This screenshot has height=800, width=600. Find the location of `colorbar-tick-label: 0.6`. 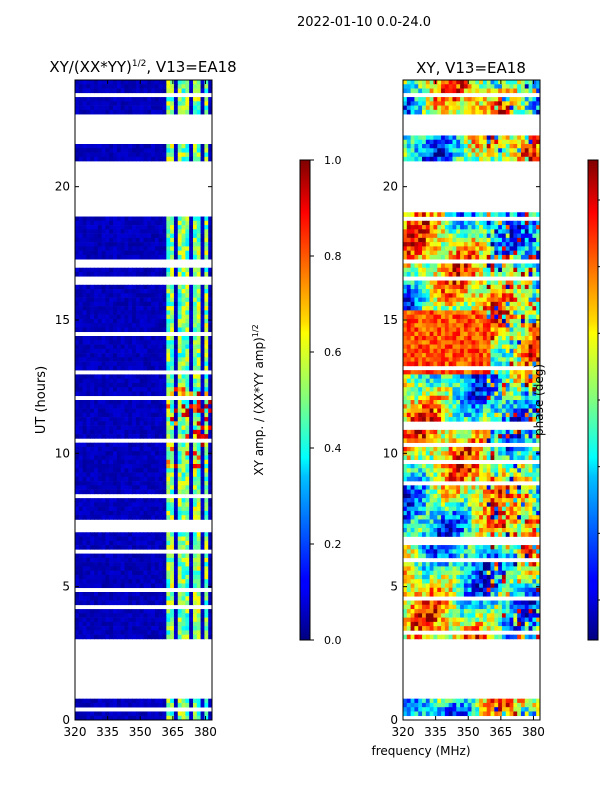

colorbar-tick-label: 0.6 is located at coordinates (333, 352).